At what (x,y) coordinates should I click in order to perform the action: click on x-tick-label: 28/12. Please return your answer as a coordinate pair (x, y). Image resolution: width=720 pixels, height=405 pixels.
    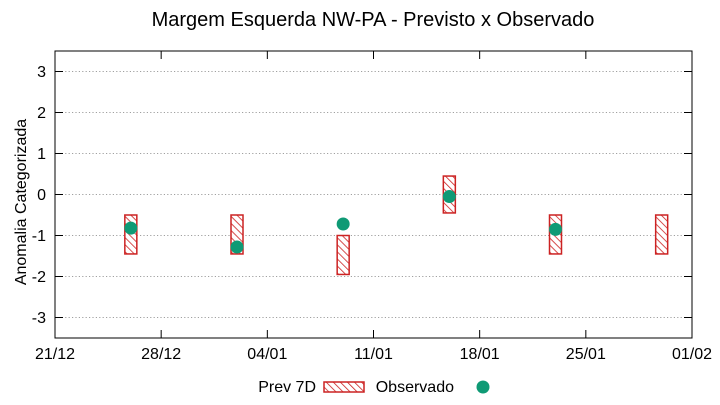
    Looking at the image, I should click on (161, 354).